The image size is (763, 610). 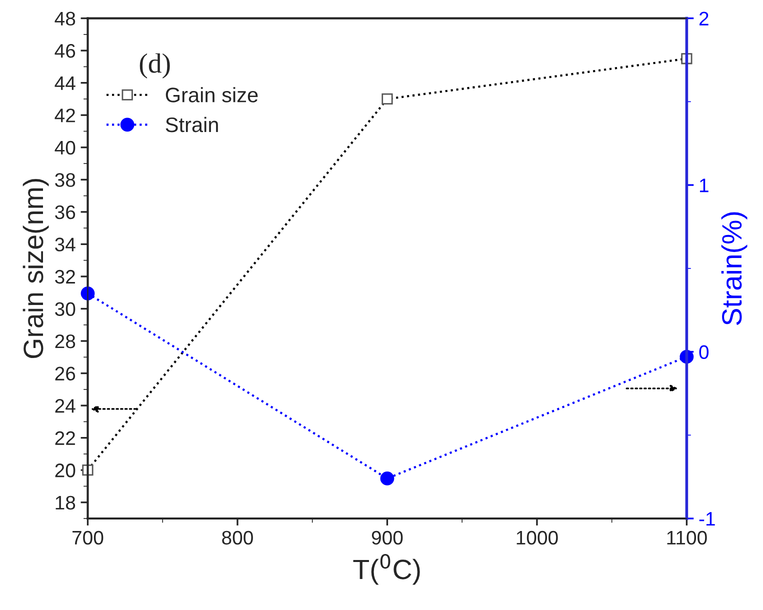 I want to click on y-tick-label: 20, so click(x=65, y=471).